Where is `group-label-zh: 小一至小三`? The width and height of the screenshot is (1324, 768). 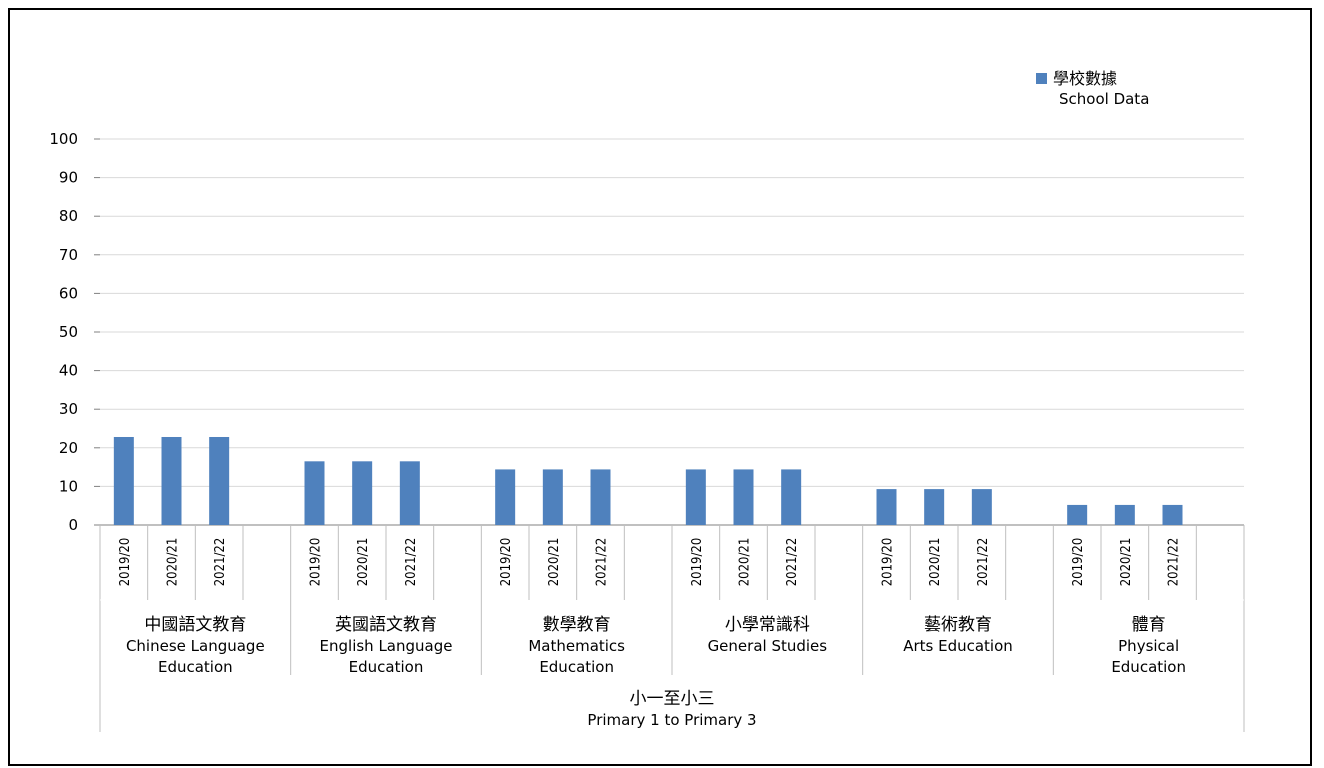 group-label-zh: 小一至小三 is located at coordinates (672, 699).